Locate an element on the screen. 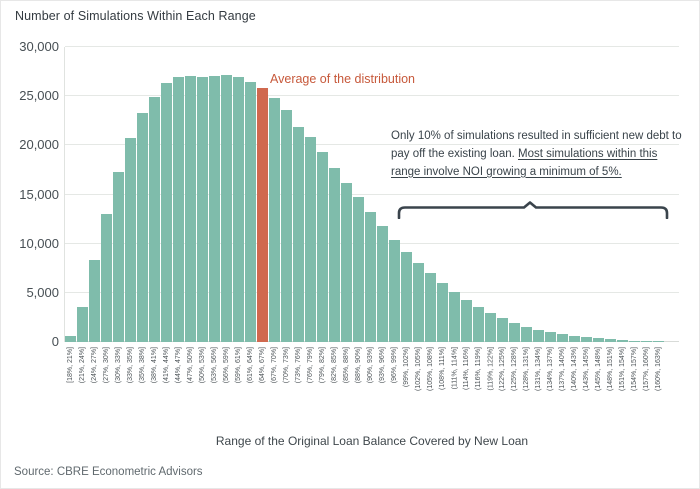 The height and width of the screenshot is (489, 700). x-tick-label: (79%, 82%] is located at coordinates (322, 365).